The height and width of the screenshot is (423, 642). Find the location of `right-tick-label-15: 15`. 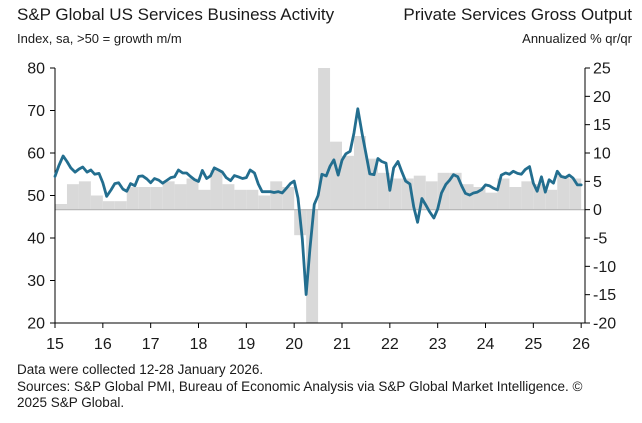

right-tick-label-15: 15 is located at coordinates (602, 125).